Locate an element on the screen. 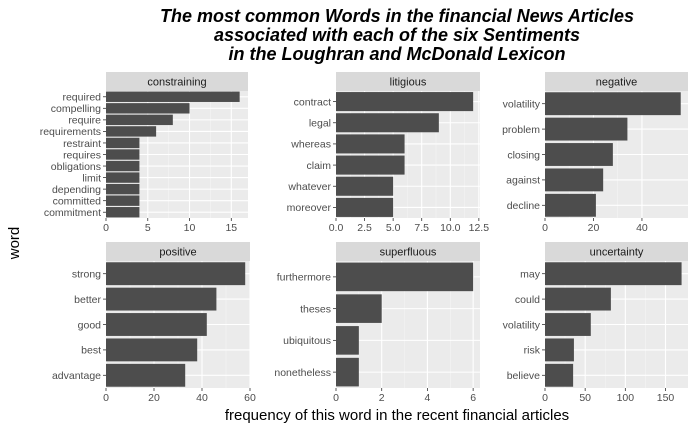  y-tick-label: contract is located at coordinates (312, 102).